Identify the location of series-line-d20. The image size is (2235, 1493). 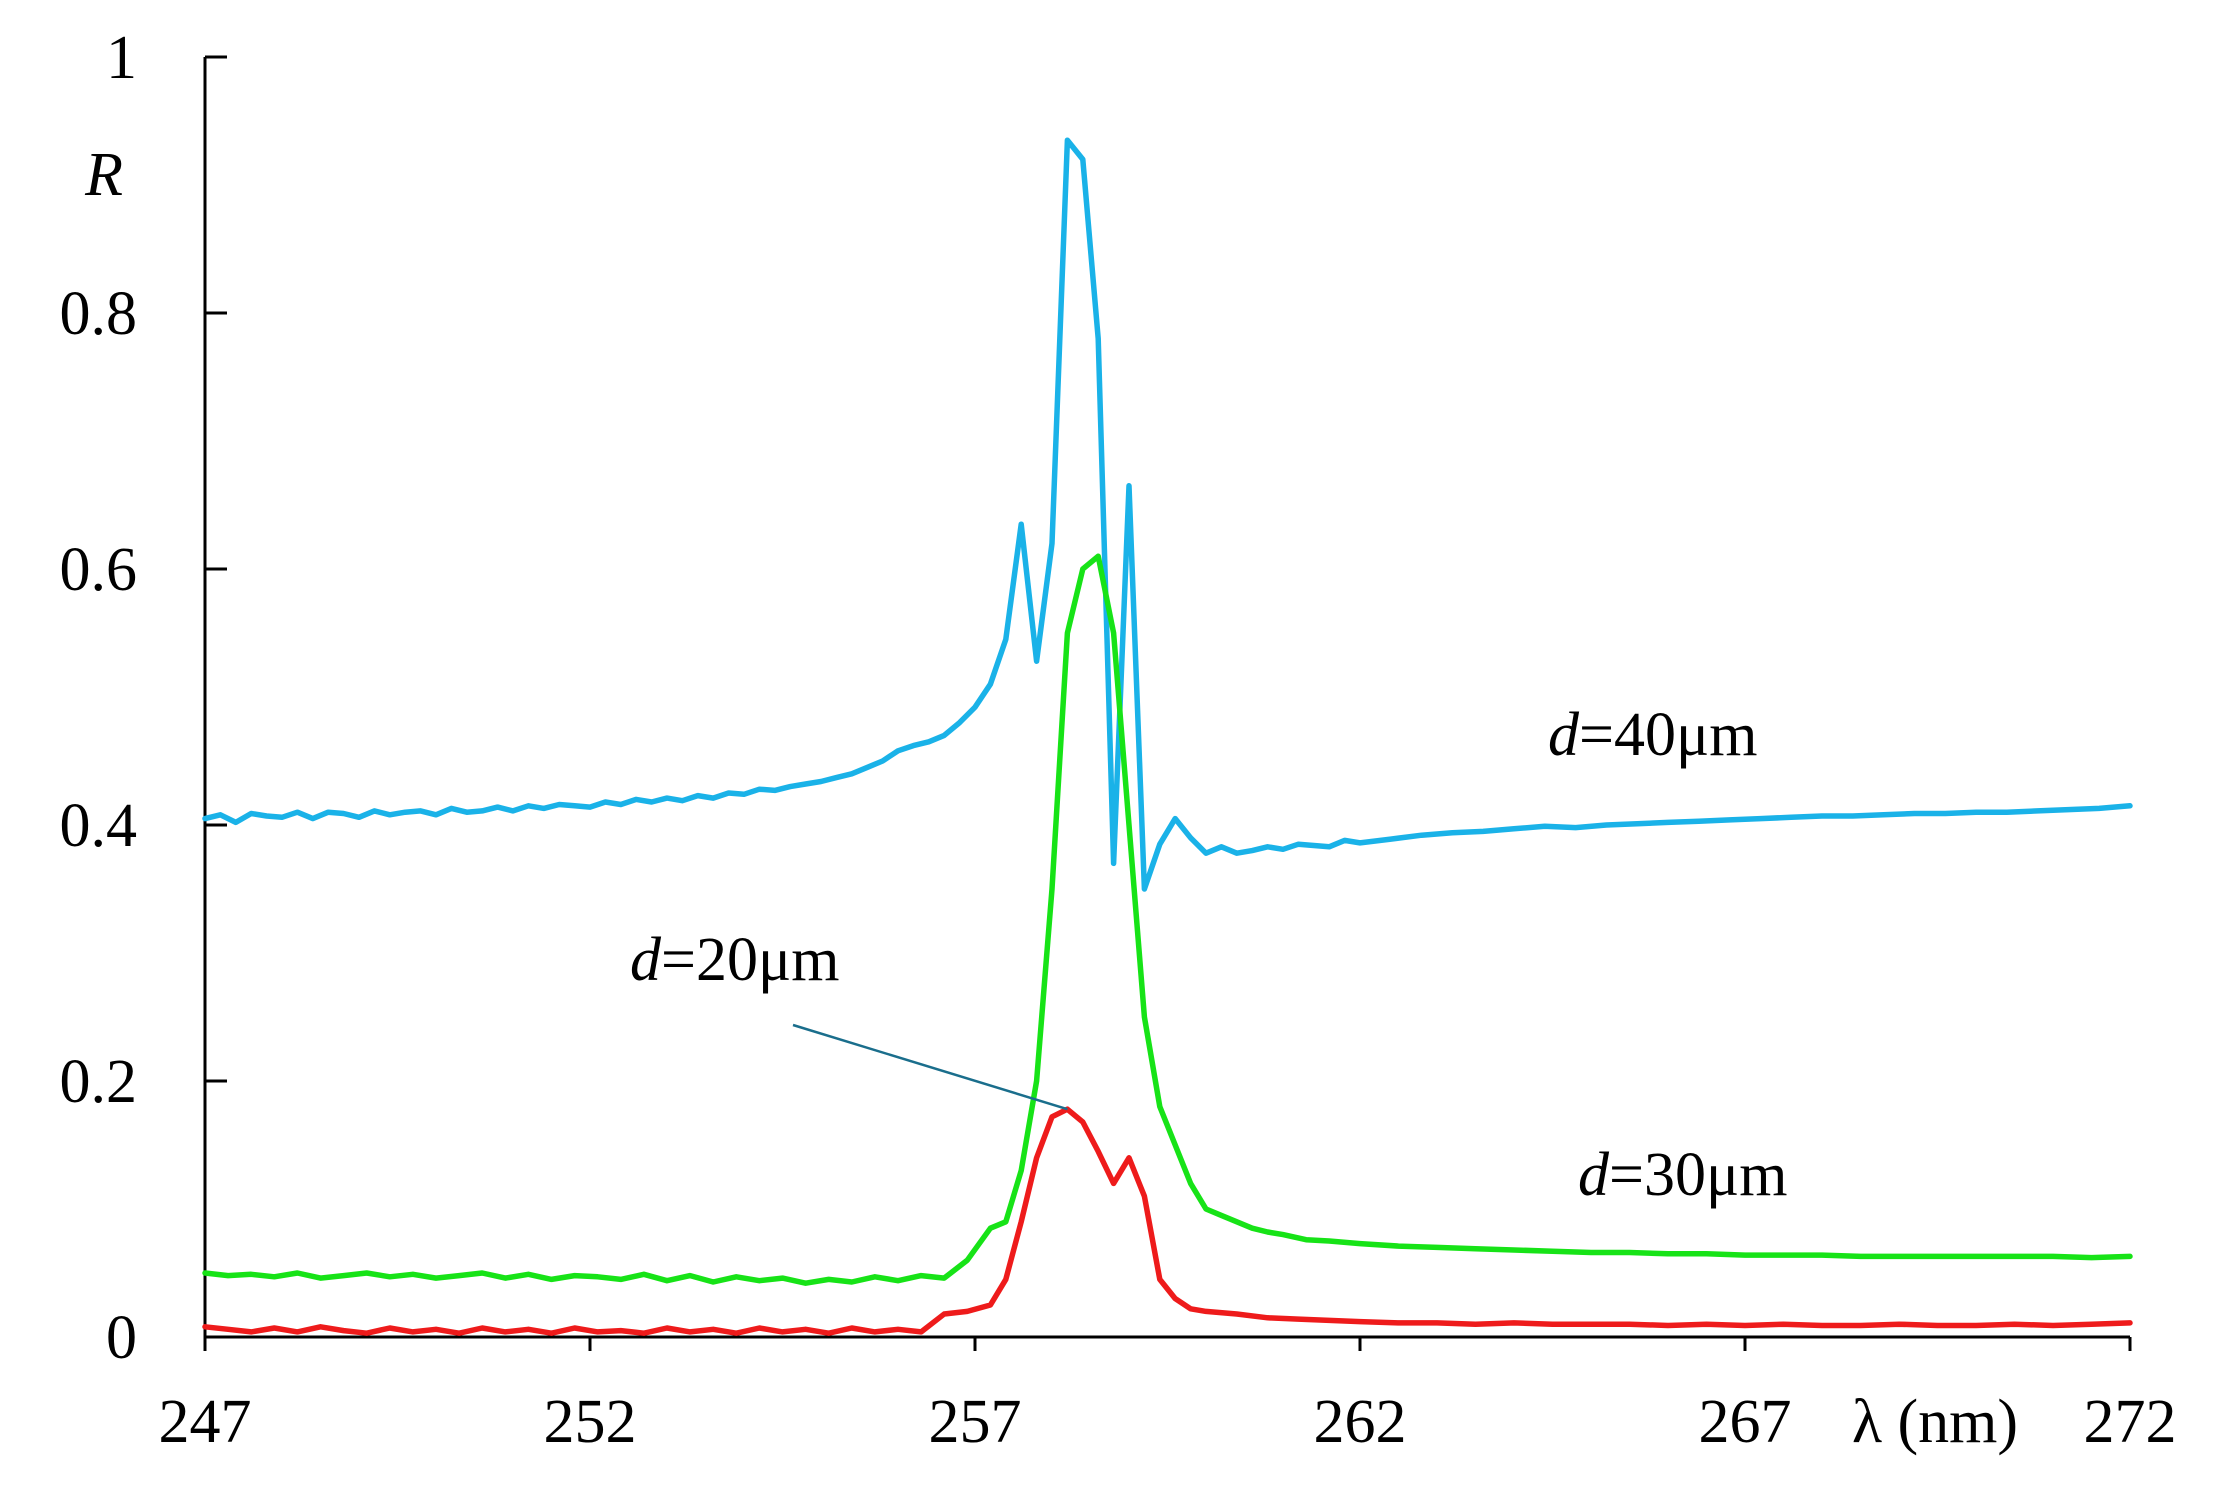
(1167, 1221).